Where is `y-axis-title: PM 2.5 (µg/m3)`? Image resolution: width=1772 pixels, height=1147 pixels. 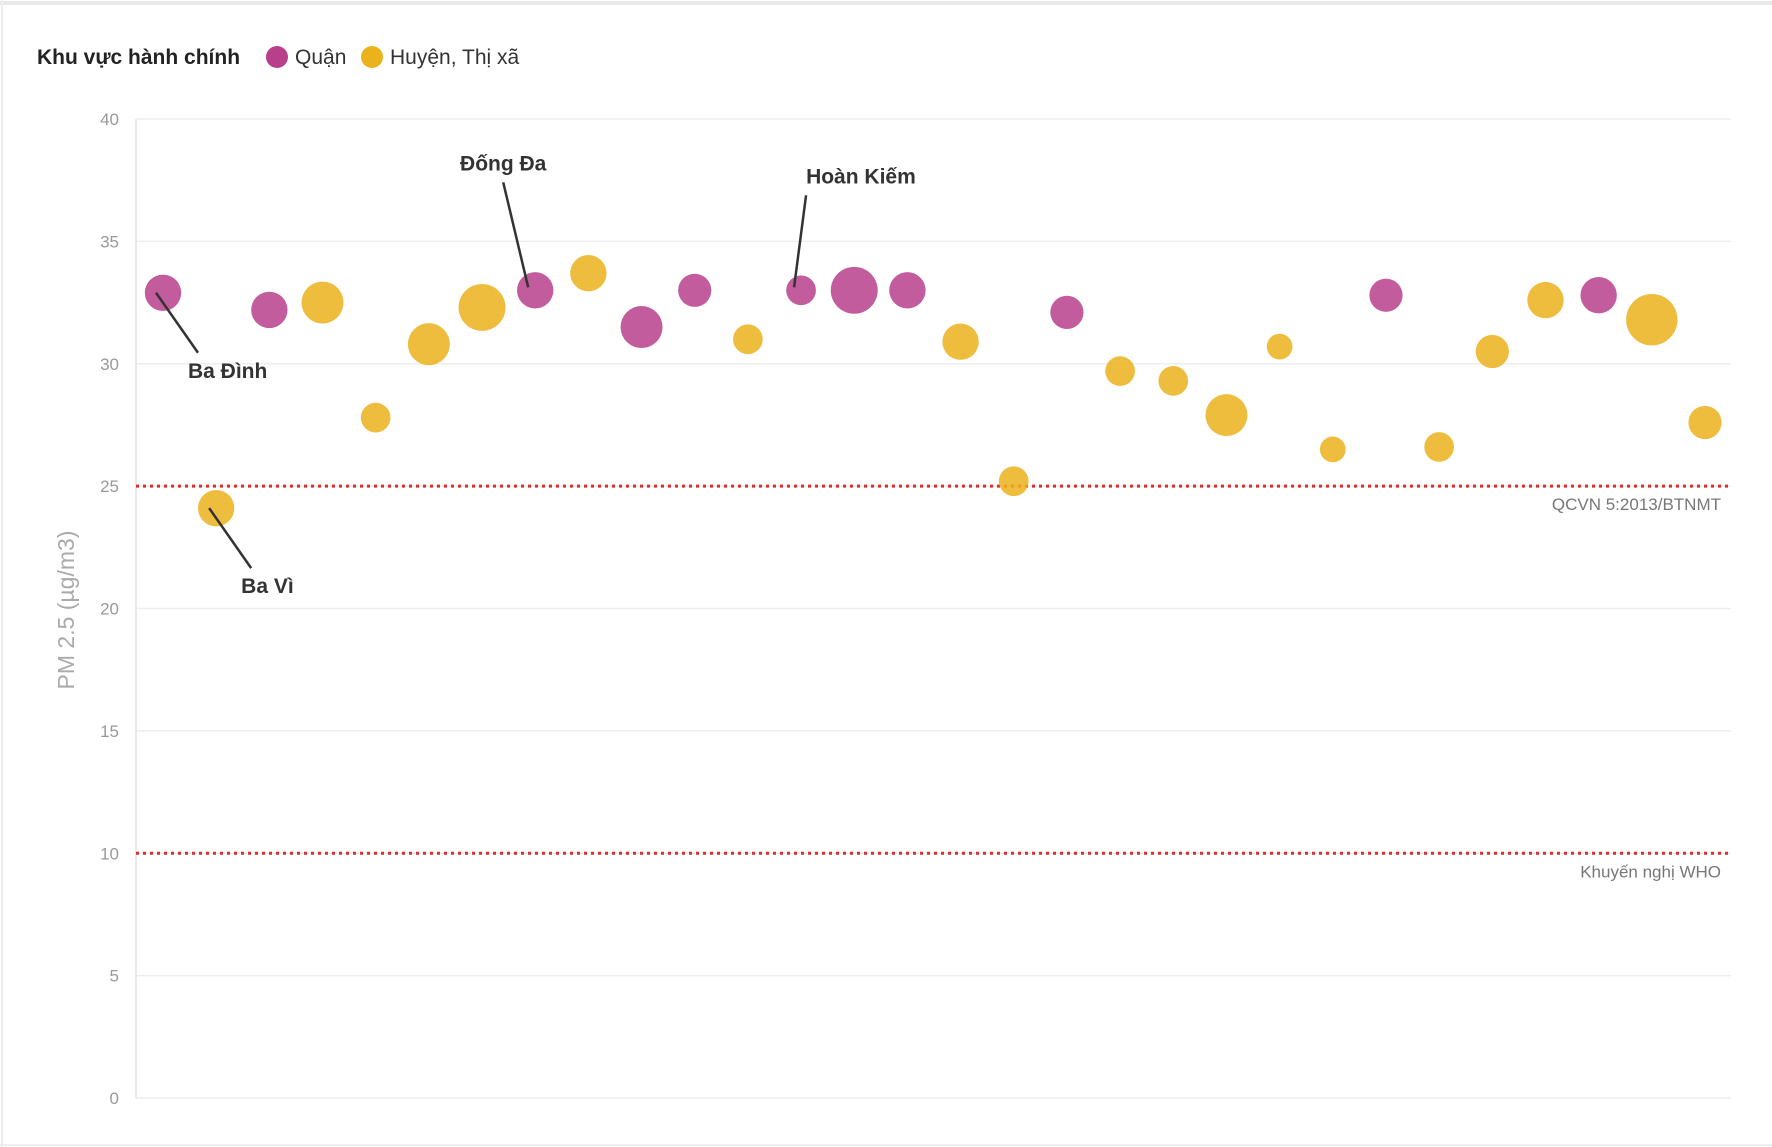
y-axis-title: PM 2.5 (µg/m3) is located at coordinates (66, 610).